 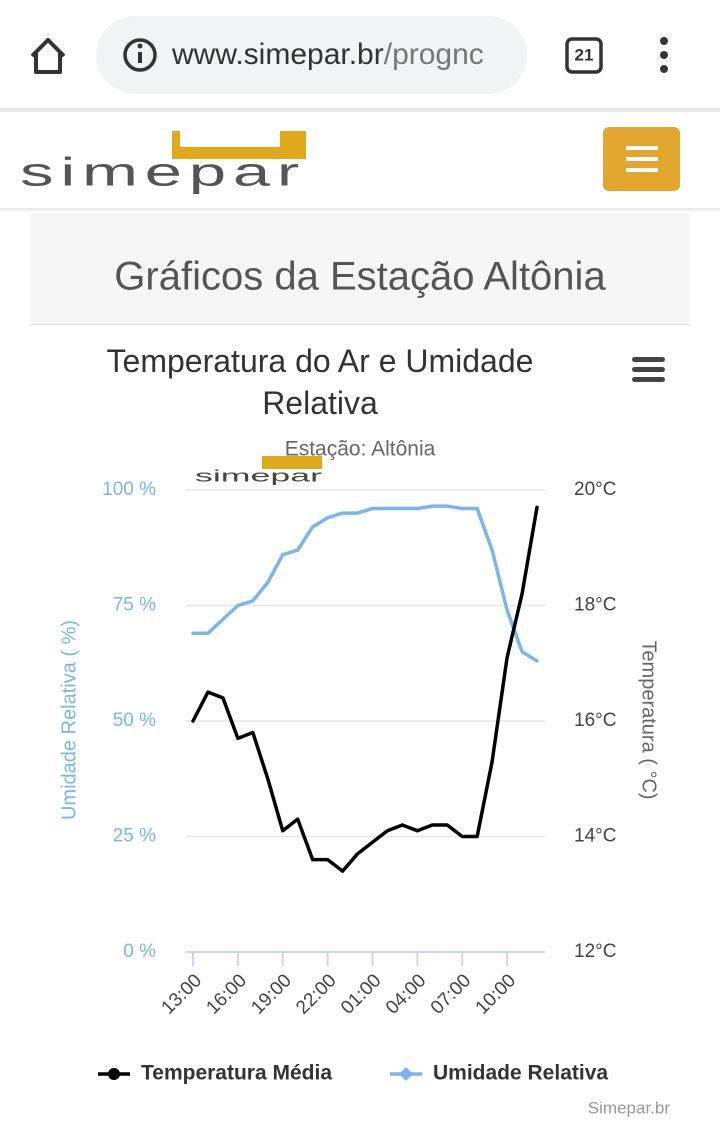 What do you see at coordinates (595, 605) in the screenshot?
I see `y2-tick-label: 18°C` at bounding box center [595, 605].